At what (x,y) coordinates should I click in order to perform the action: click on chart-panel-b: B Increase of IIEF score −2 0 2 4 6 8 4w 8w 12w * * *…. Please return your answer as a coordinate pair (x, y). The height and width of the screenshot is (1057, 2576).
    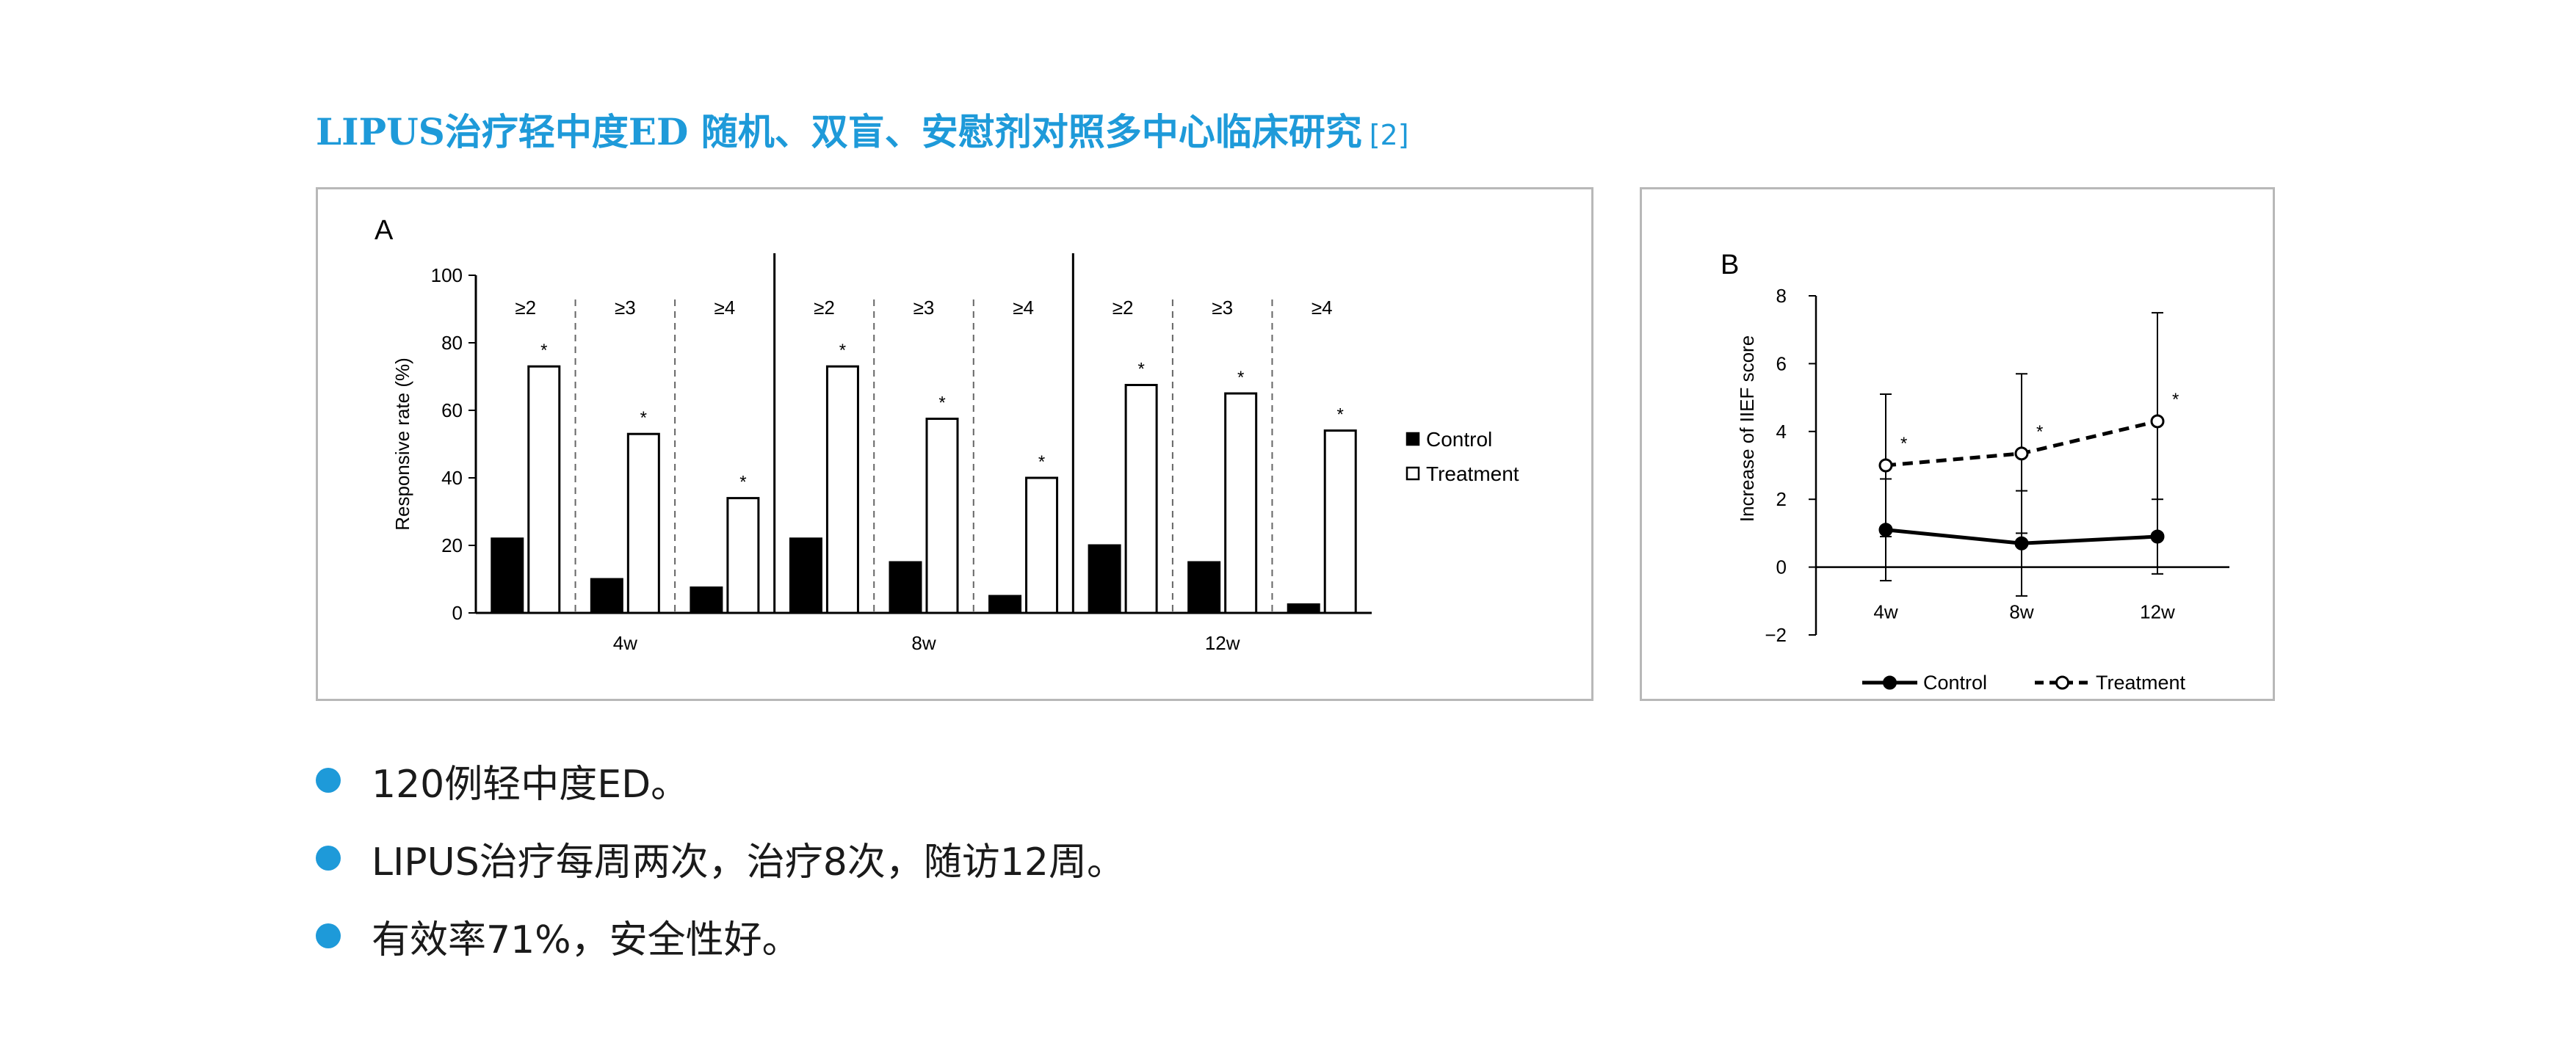
    Looking at the image, I should click on (1957, 444).